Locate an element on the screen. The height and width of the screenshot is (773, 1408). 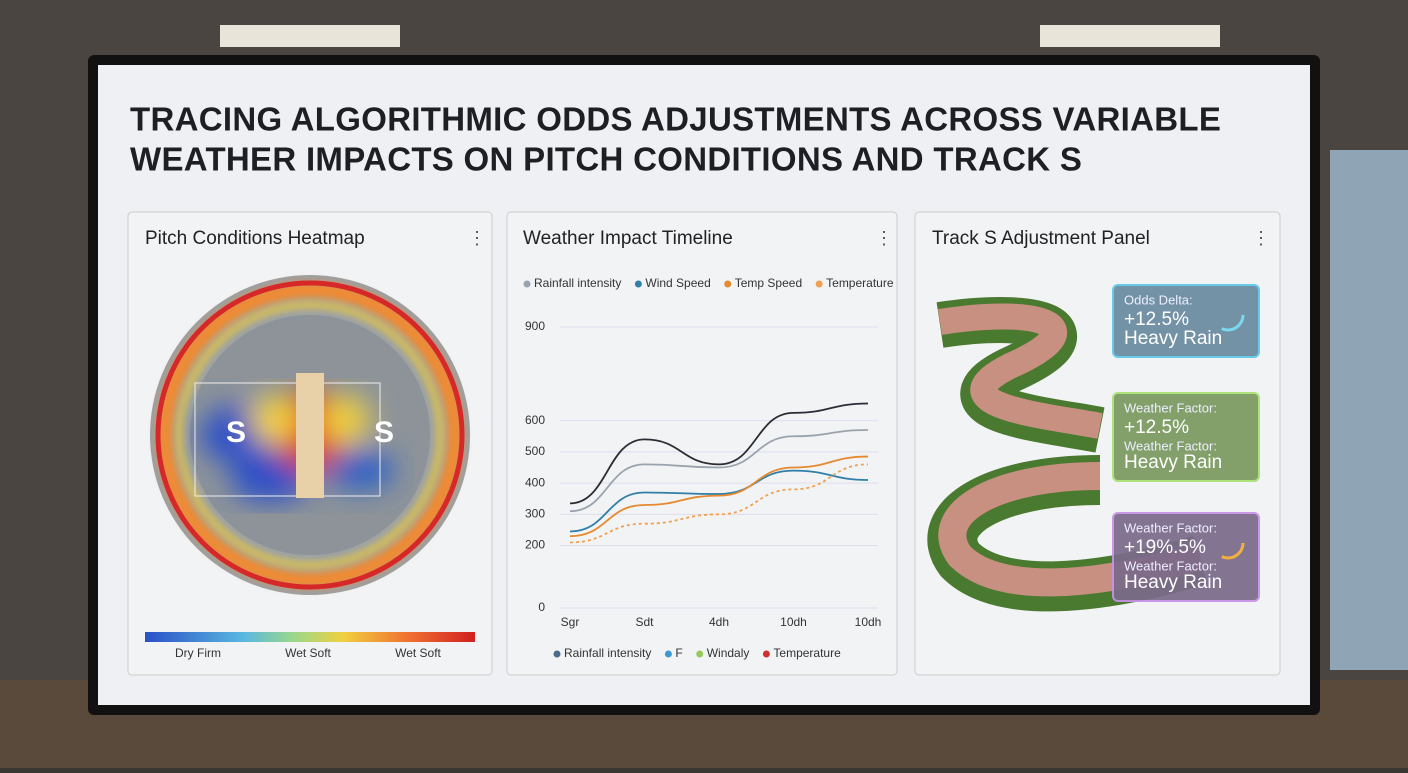
y-tick-label: 400 is located at coordinates (535, 482).